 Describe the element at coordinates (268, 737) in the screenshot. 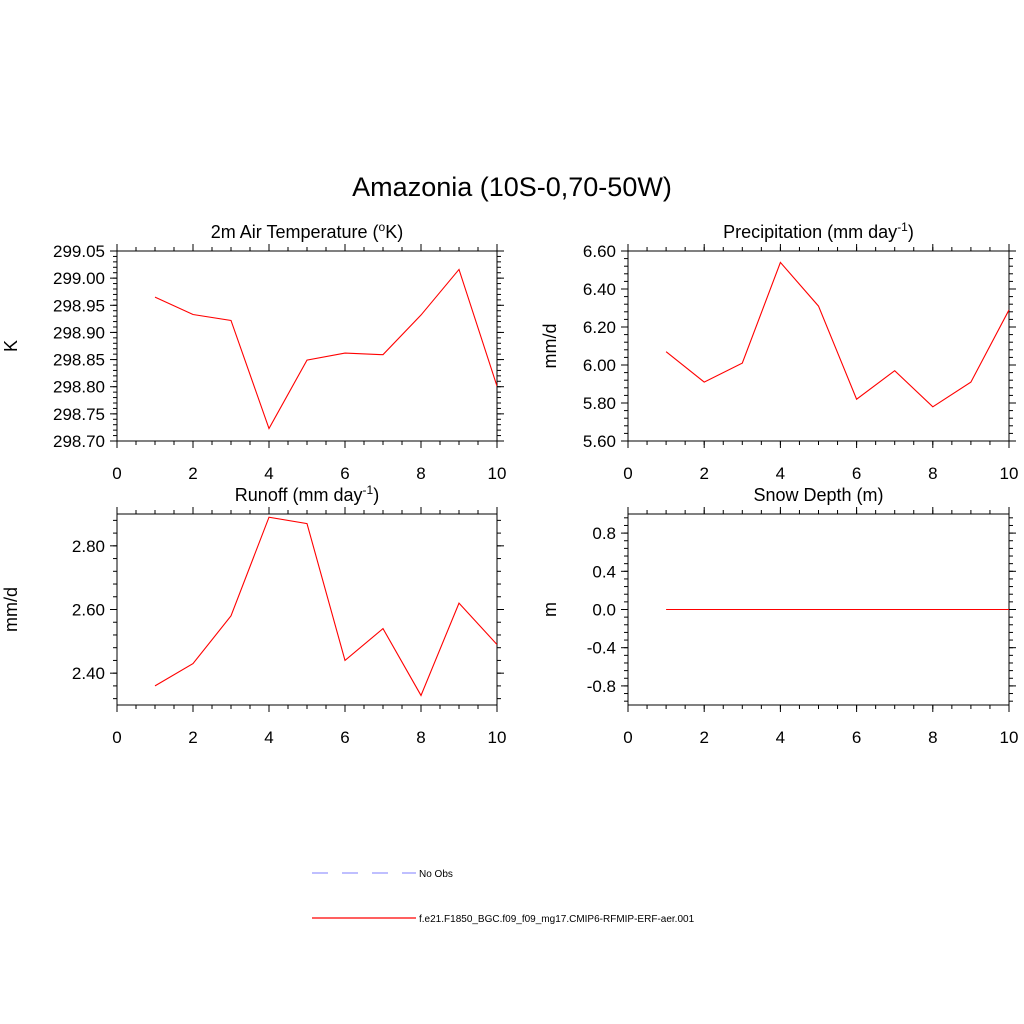

I see `runoff-xtick-label: 4` at that location.